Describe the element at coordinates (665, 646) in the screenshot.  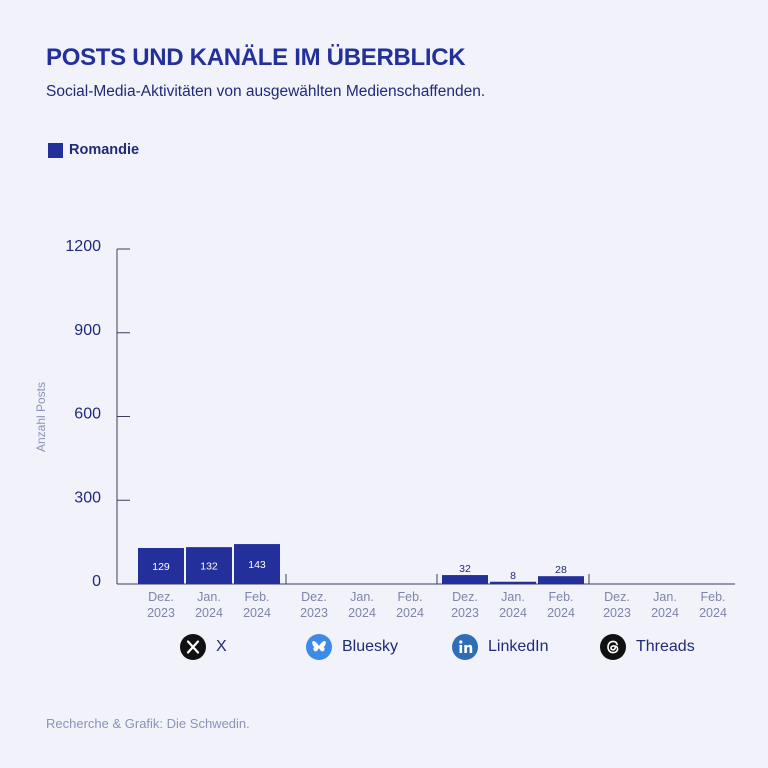
I see `channel-name: Threads` at that location.